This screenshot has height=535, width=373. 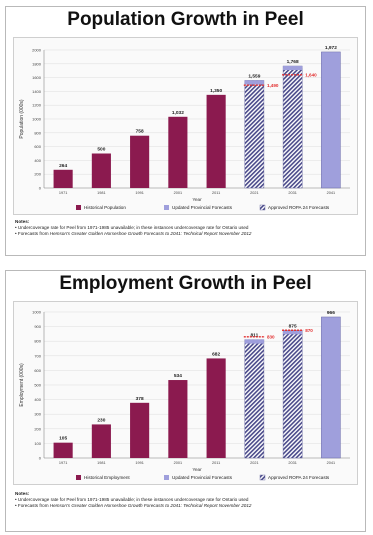 What do you see at coordinates (293, 62) in the screenshot?
I see `bar-value-label: 1,768` at bounding box center [293, 62].